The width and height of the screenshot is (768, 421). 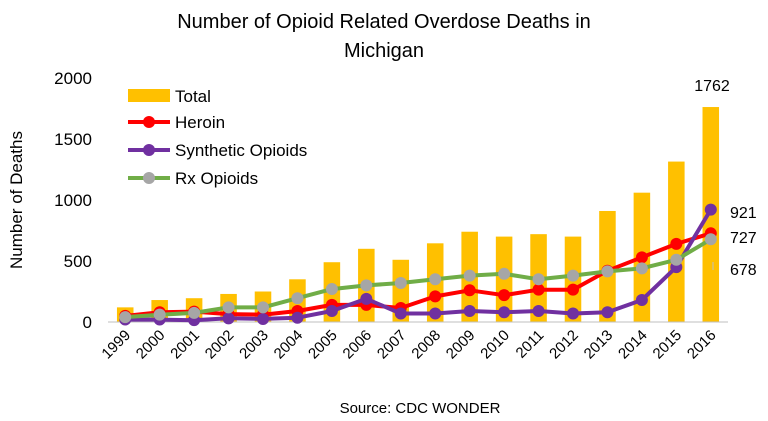 What do you see at coordinates (504, 312) in the screenshot?
I see `point-synthetic-opioids-2010` at bounding box center [504, 312].